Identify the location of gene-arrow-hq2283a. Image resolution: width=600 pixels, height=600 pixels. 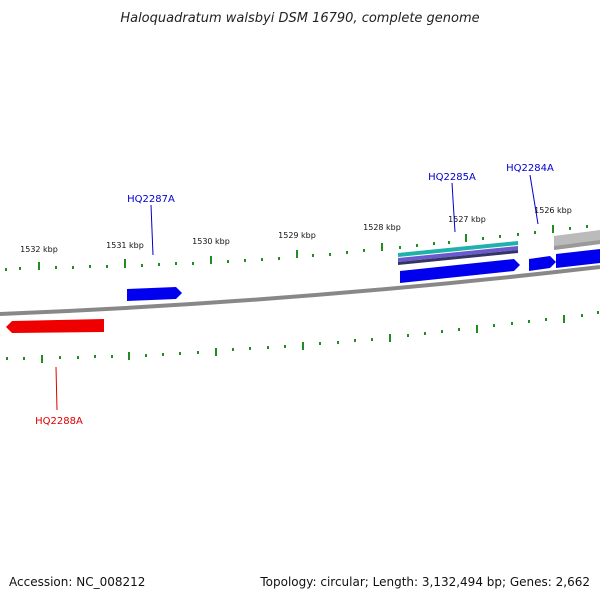
(578, 258).